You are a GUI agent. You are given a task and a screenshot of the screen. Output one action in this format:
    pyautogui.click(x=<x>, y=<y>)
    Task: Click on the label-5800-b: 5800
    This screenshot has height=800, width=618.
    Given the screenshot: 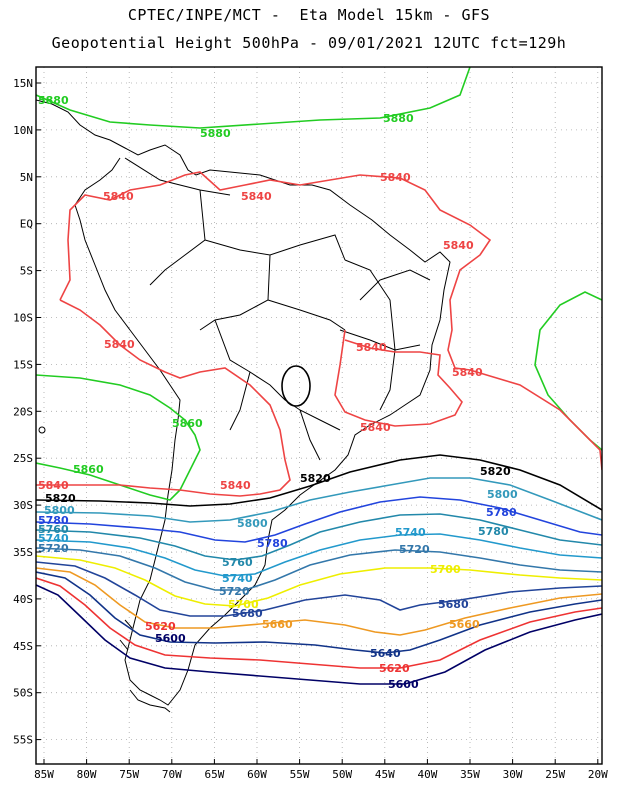 What is the action you would take?
    pyautogui.click(x=252, y=523)
    